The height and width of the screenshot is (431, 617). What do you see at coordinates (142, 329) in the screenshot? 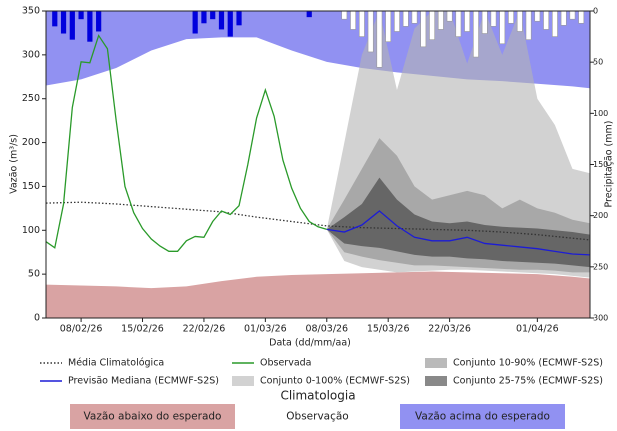
I see `x-tick-label: 15/02/26` at bounding box center [142, 329].